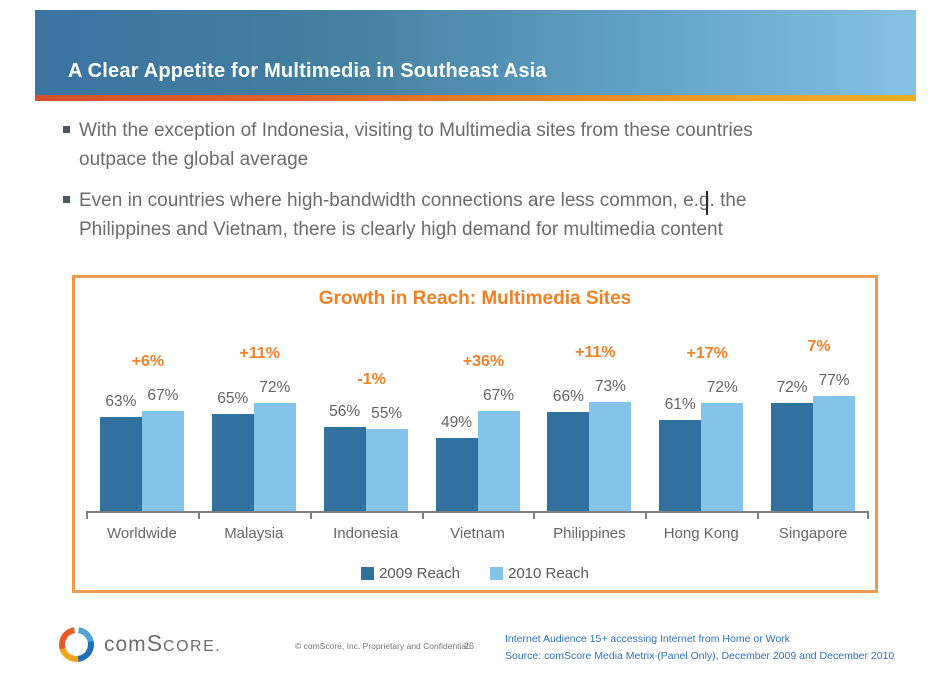 This screenshot has height=676, width=945. I want to click on text-cursor, so click(707, 203).